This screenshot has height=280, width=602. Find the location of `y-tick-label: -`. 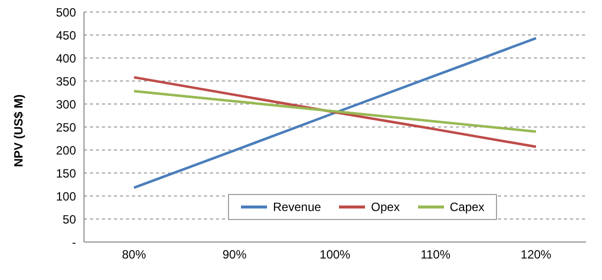

y-tick-label: - is located at coordinates (74, 242).